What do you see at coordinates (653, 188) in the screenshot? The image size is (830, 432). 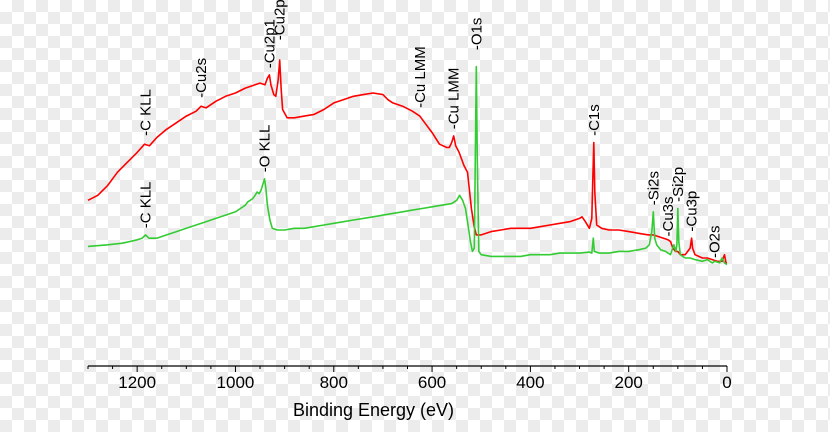 I see `peak-label: -Si2s` at bounding box center [653, 188].